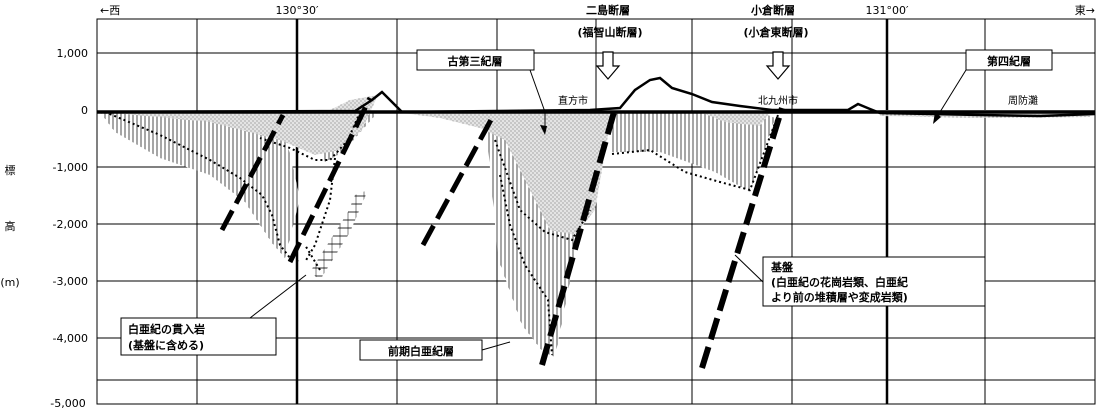 This screenshot has height=410, width=1101. Describe the element at coordinates (1085, 10) in the screenshot. I see `east-label: 東→` at that location.